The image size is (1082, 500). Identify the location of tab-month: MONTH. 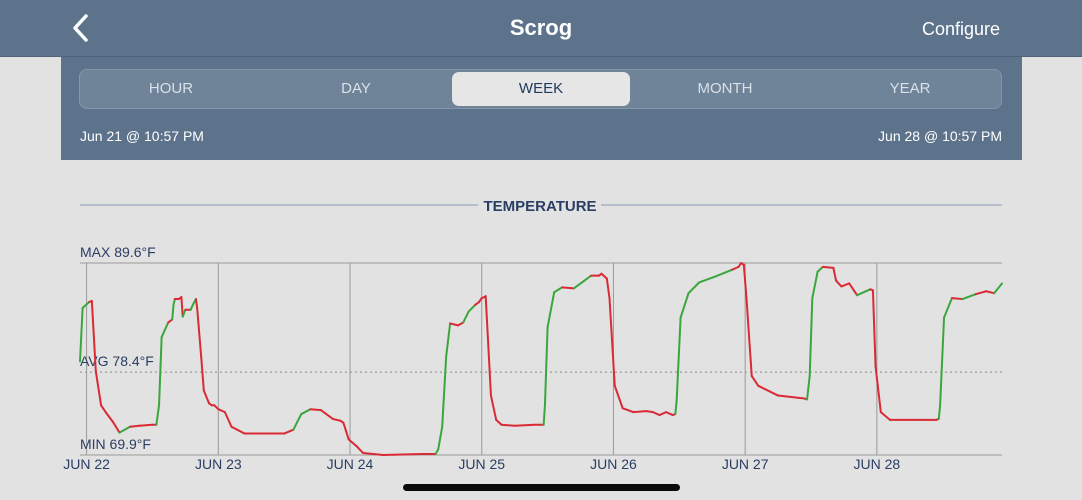
(725, 88).